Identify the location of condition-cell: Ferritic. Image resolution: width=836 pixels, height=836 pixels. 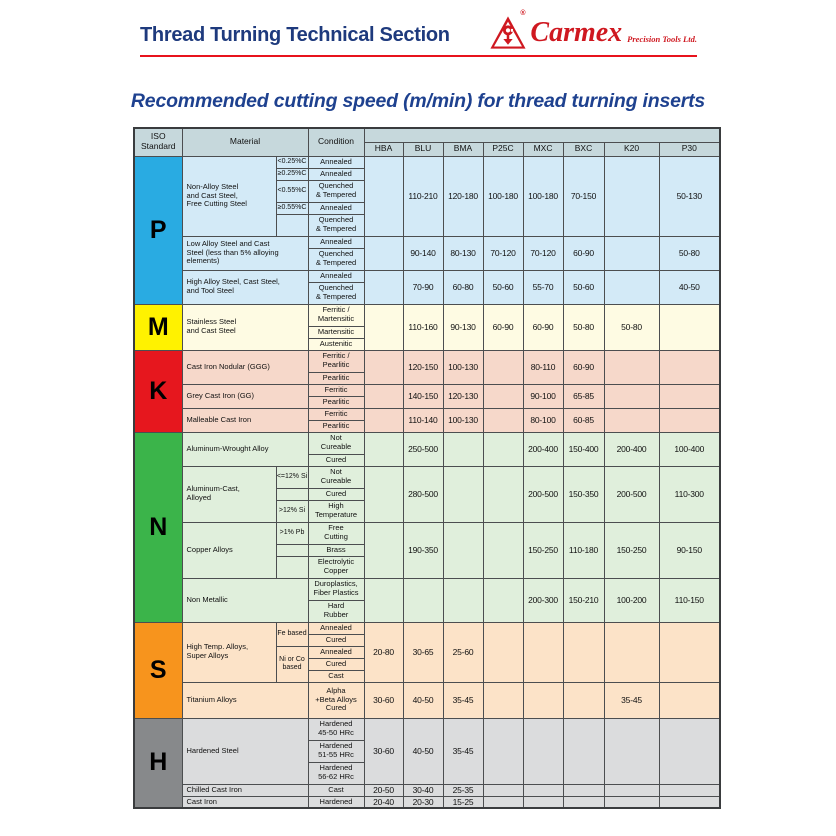
(336, 390).